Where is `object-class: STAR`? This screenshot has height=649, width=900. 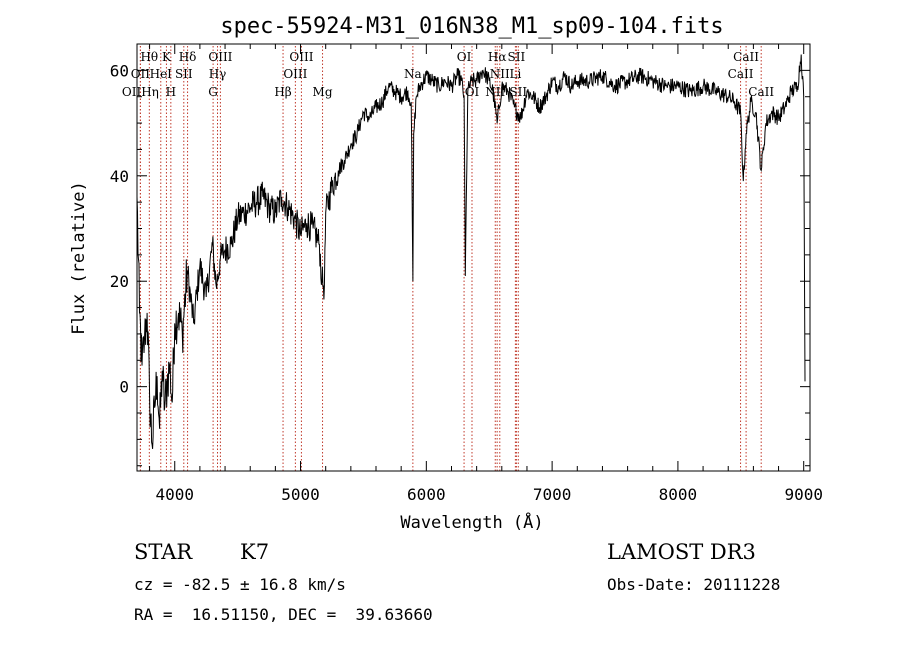 object-class: STAR is located at coordinates (163, 552).